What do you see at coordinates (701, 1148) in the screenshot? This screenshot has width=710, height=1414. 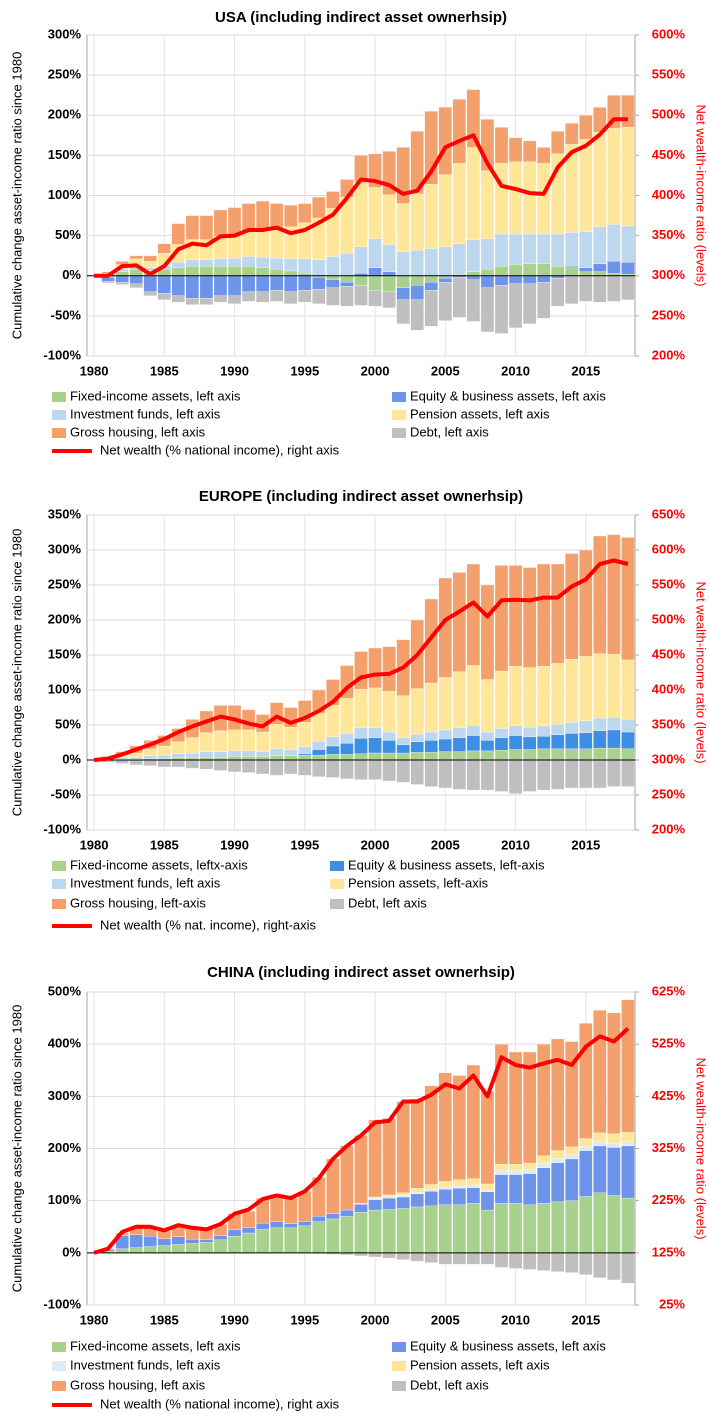 I see `y2-axis-title: Net wealth-income ratio (levels)` at bounding box center [701, 1148].